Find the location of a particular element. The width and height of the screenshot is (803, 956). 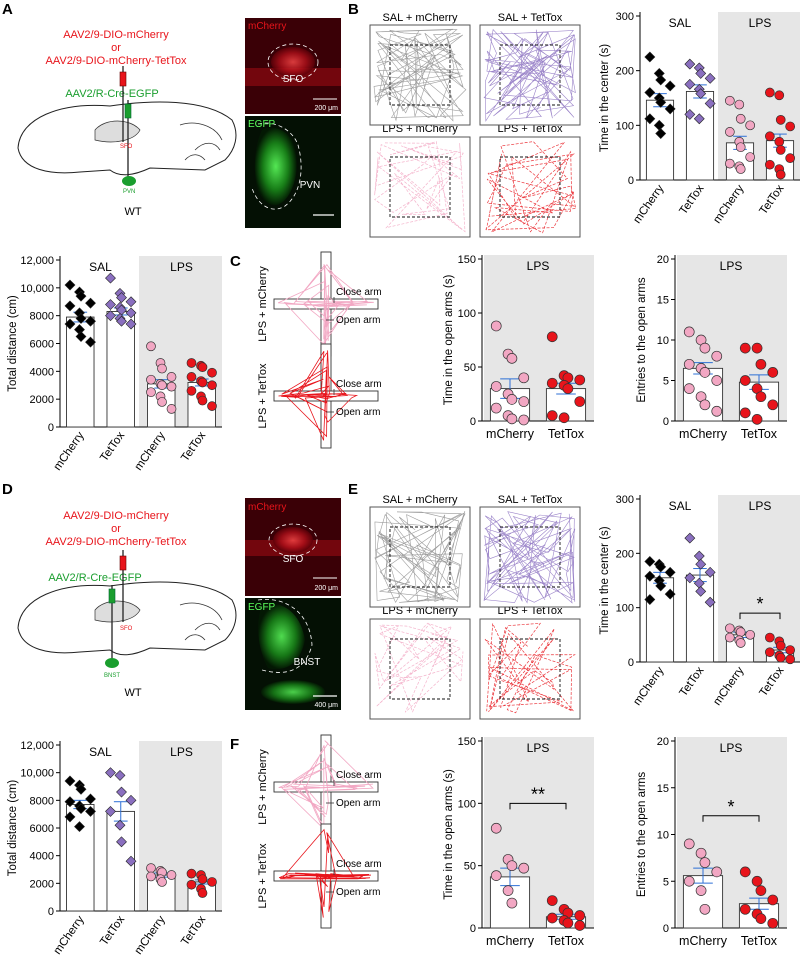

mcherry-channel-label: mCherry is located at coordinates (267, 26).